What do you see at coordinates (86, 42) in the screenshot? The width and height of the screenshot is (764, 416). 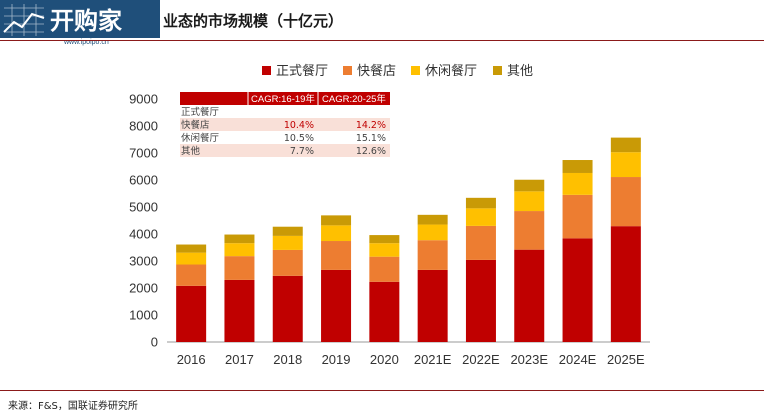 I see `logo-url: www.ipoipo.cn` at bounding box center [86, 42].